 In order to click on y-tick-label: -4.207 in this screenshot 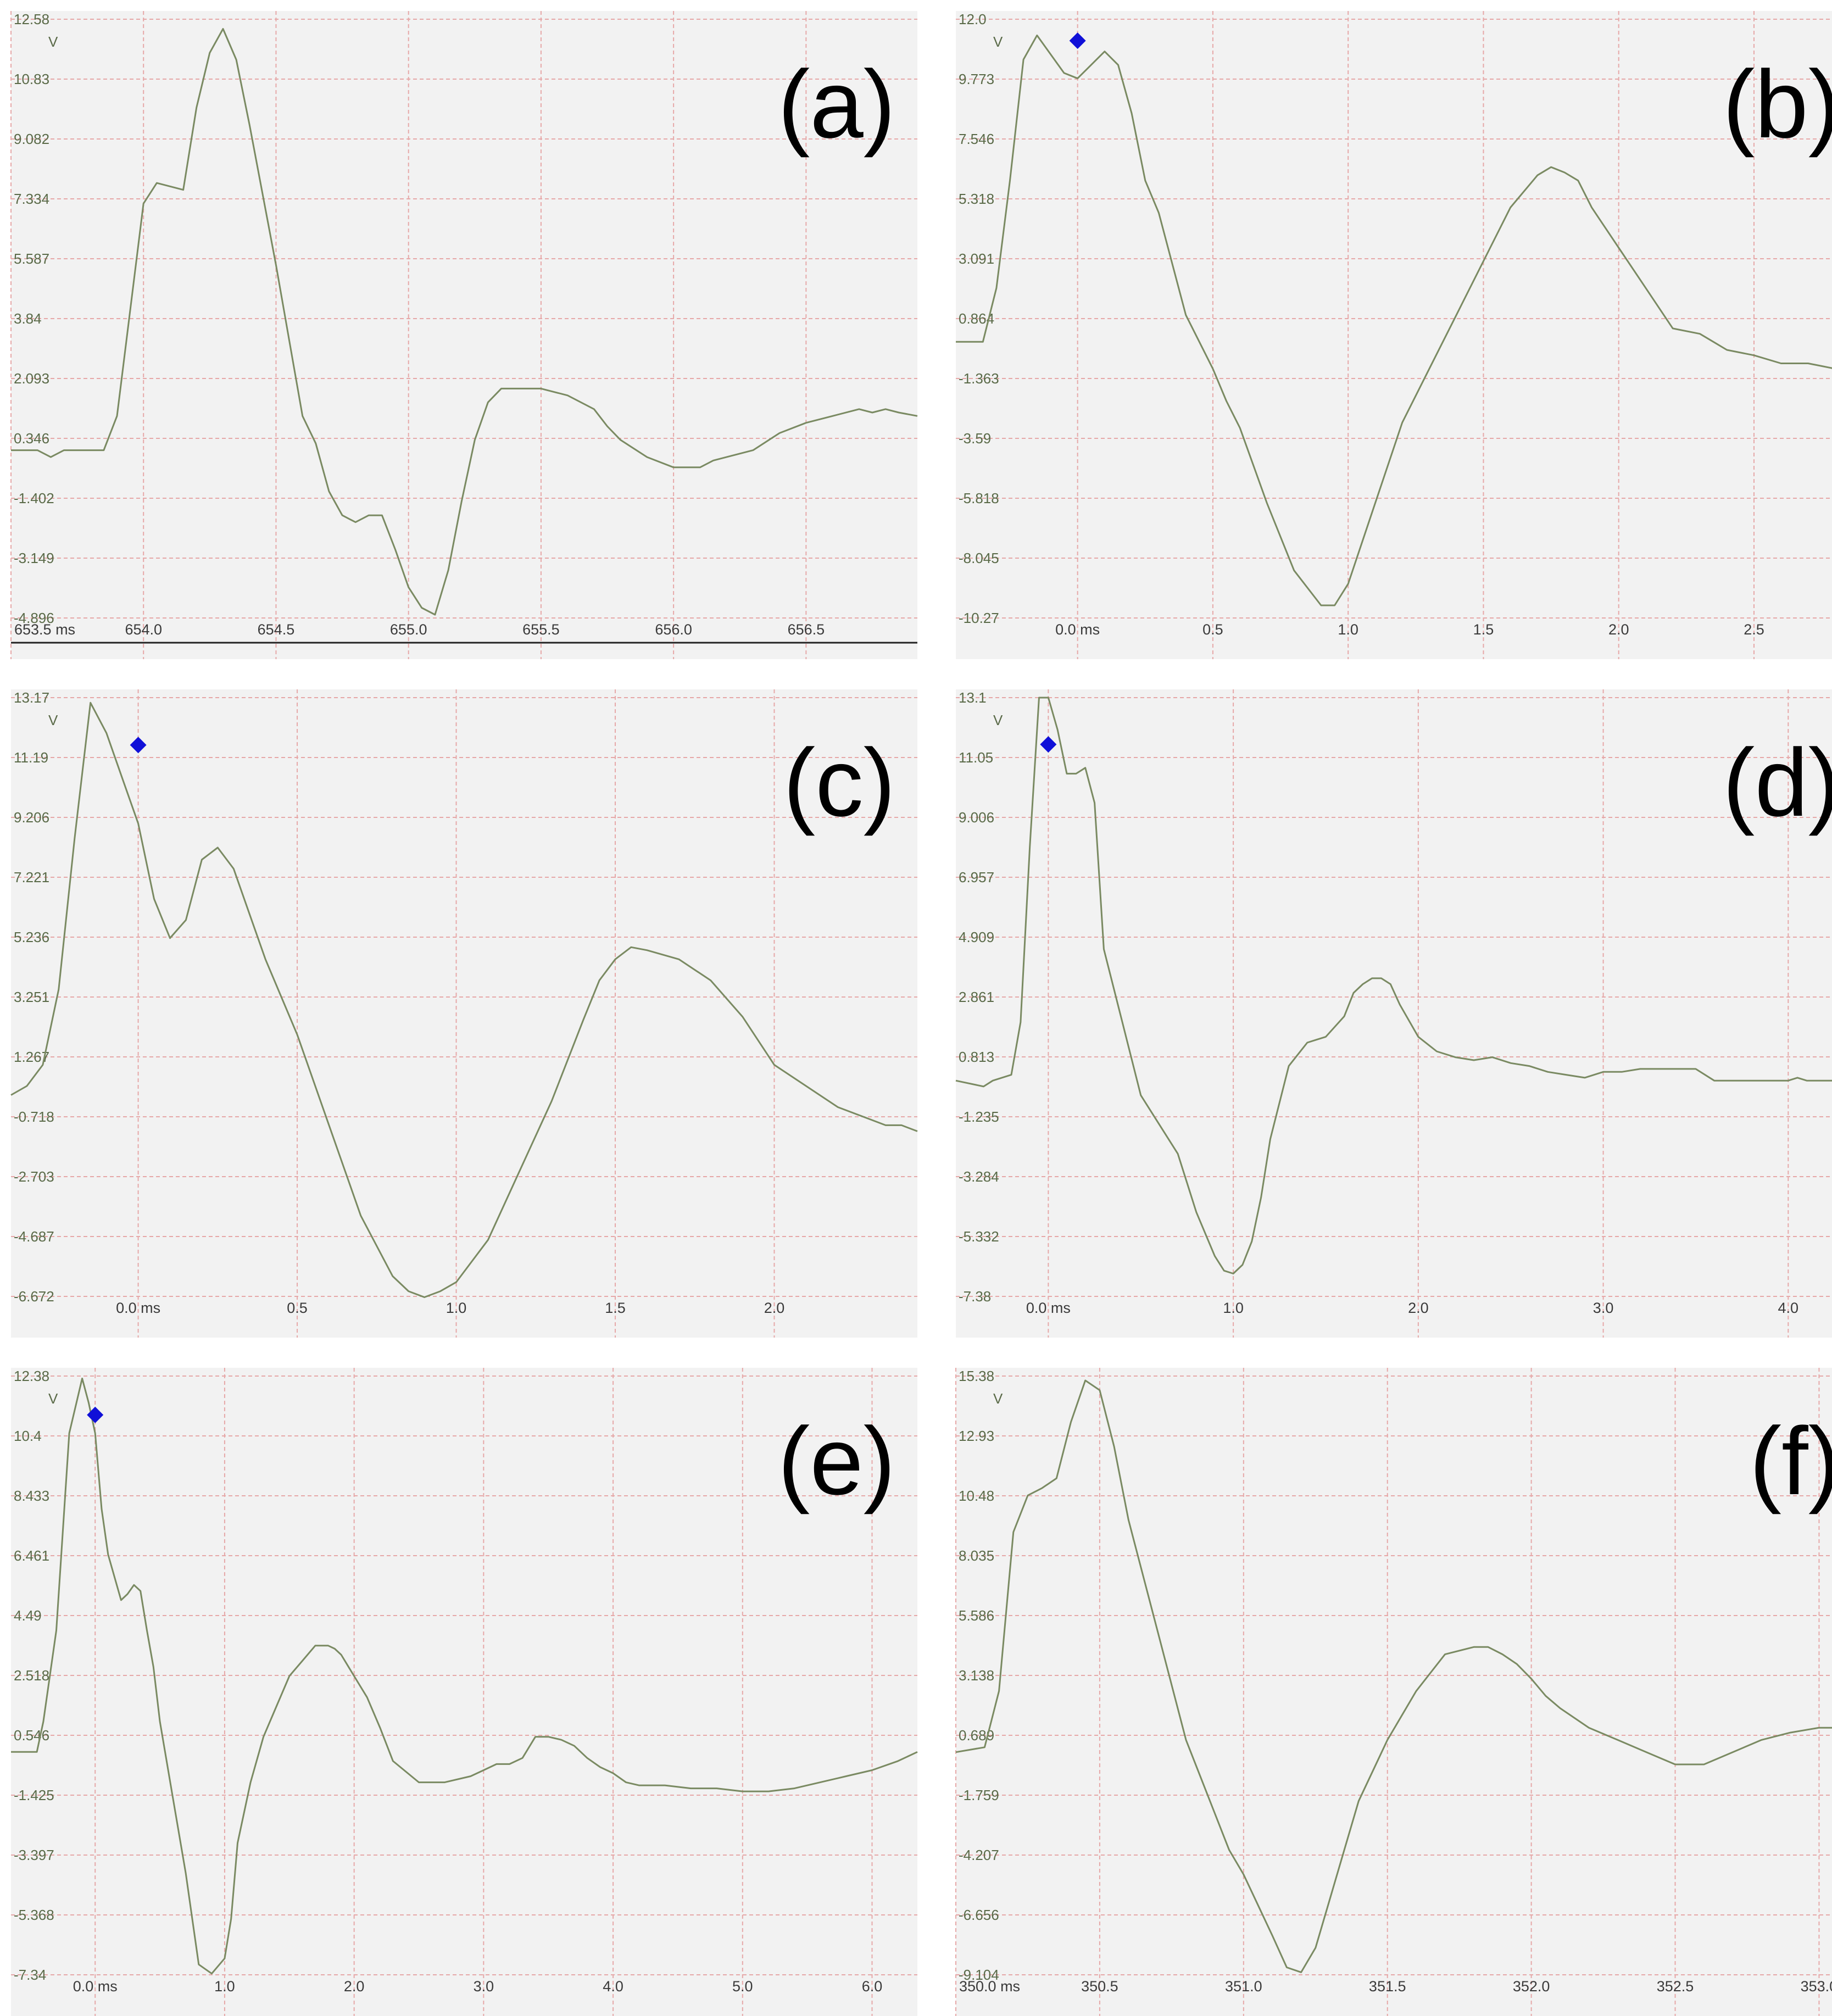, I will do `click(979, 1855)`.